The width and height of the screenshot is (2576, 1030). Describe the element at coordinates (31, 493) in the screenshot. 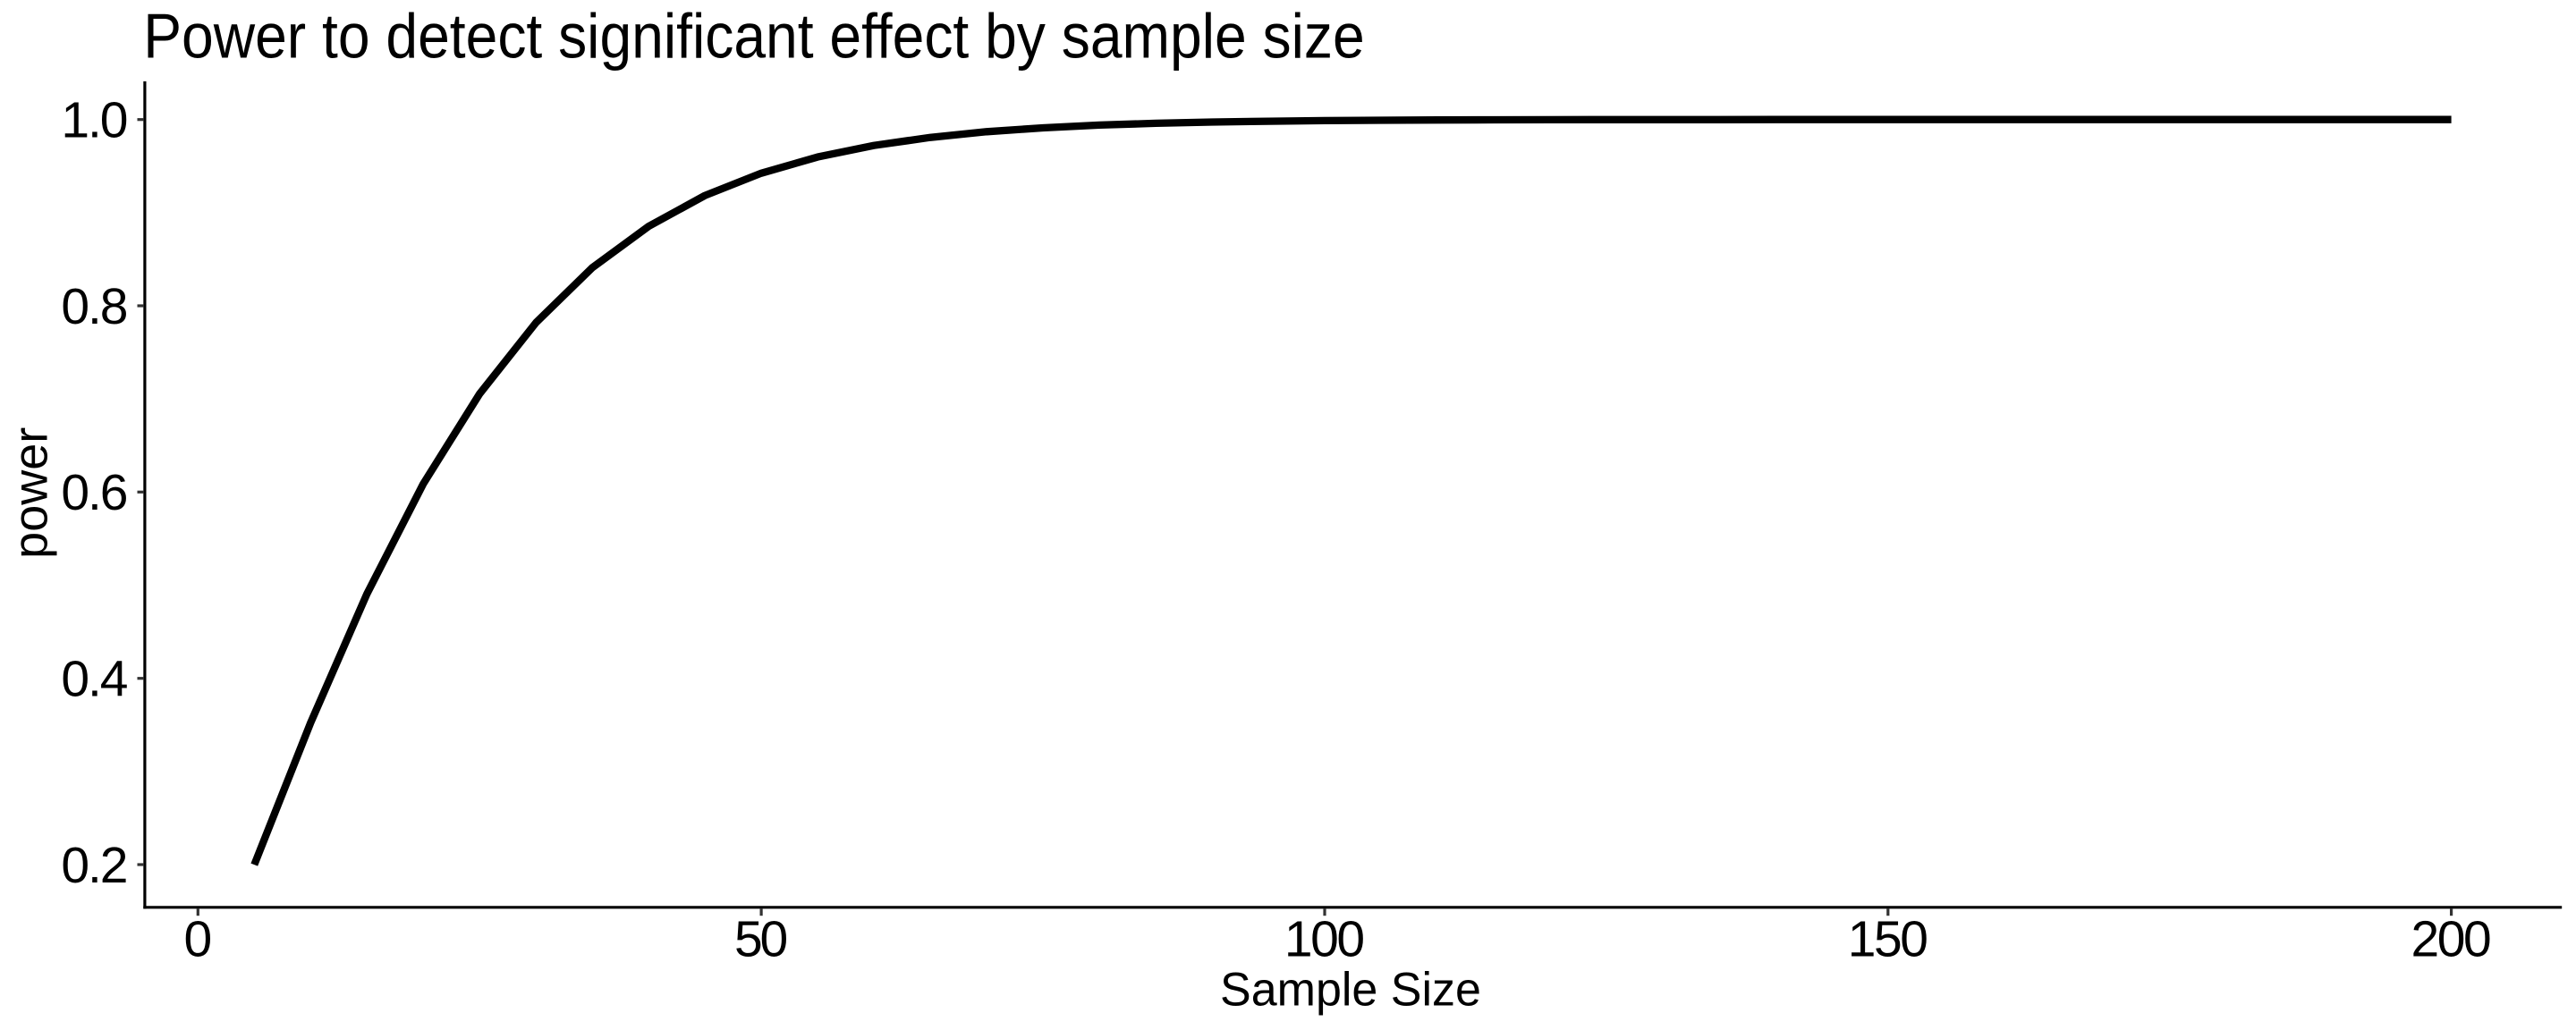

I see `svg-text: power` at that location.